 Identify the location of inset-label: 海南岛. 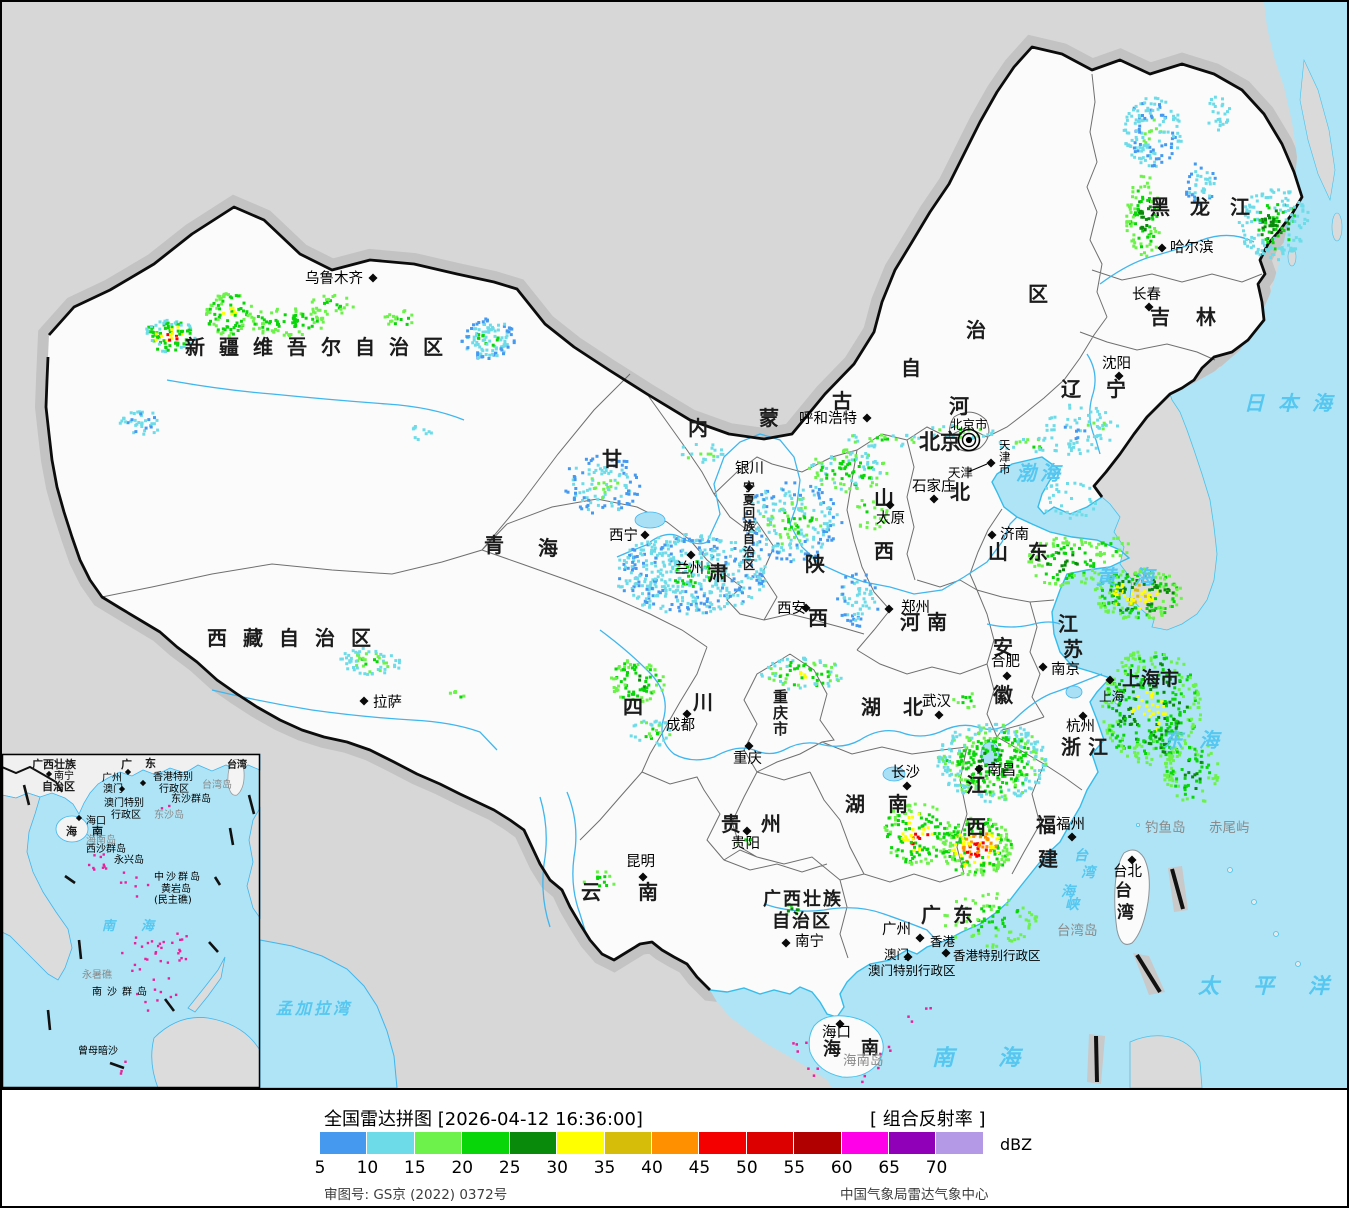
(101, 839).